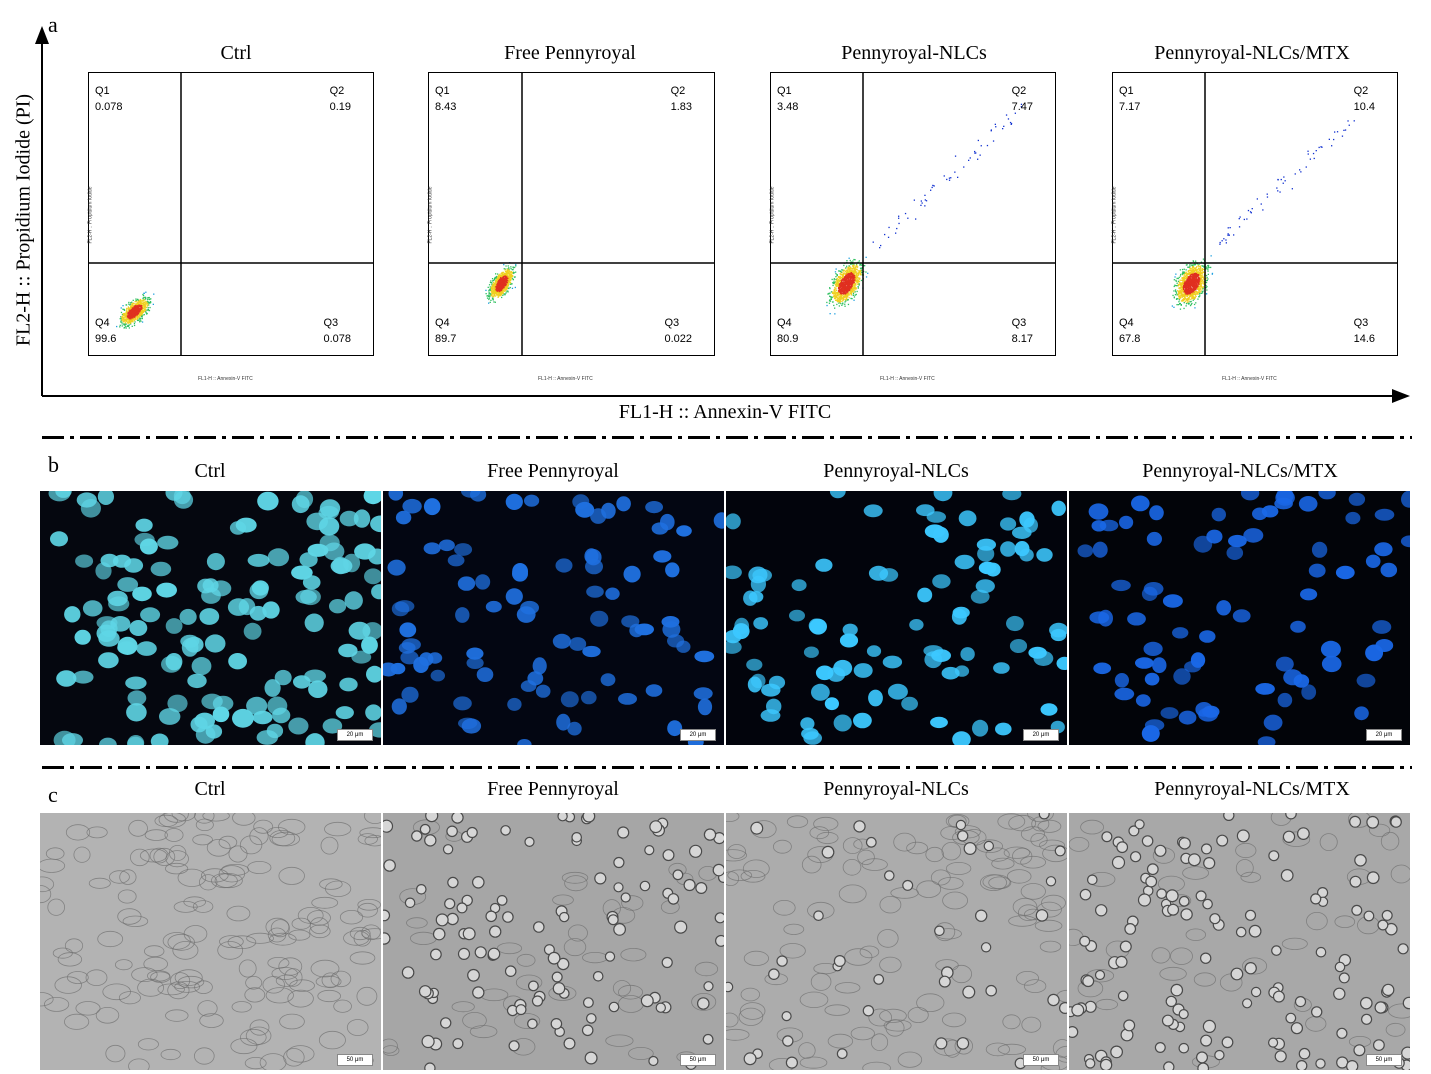 The width and height of the screenshot is (1431, 1074). Describe the element at coordinates (698, 735) in the screenshot. I see `scalebar: 20 μm` at that location.